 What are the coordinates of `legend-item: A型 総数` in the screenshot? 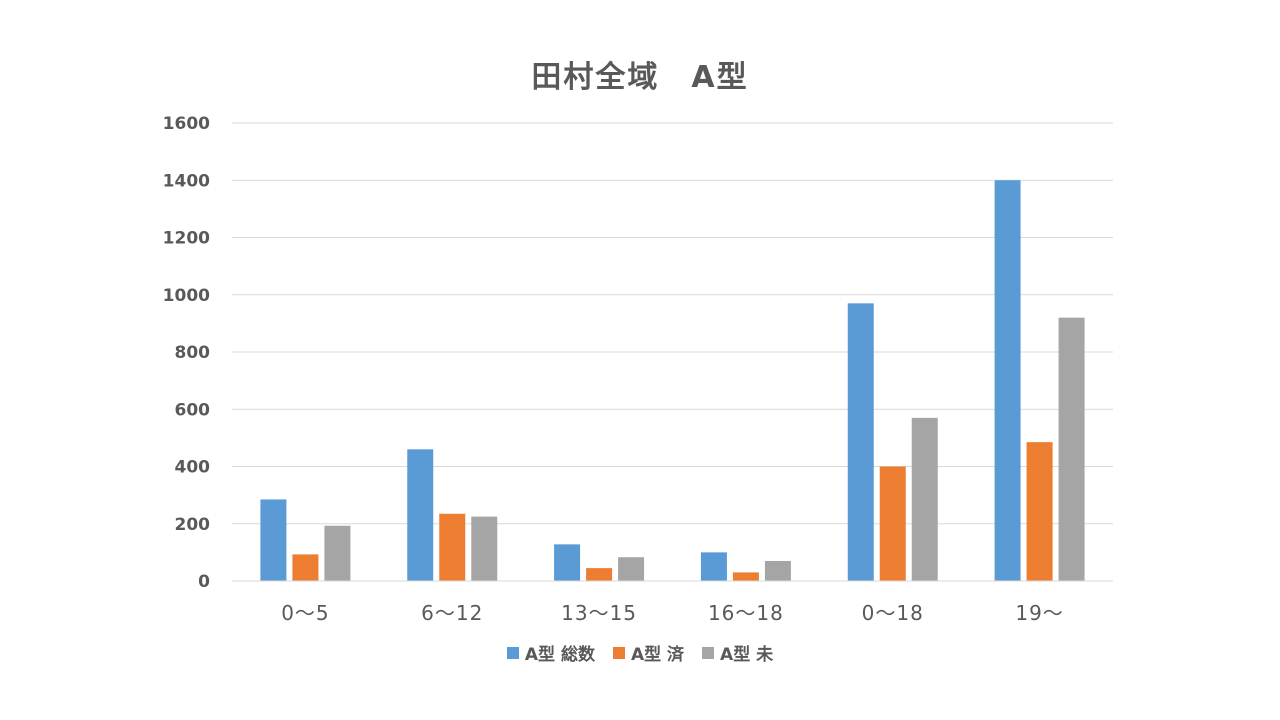 It's located at (550, 652).